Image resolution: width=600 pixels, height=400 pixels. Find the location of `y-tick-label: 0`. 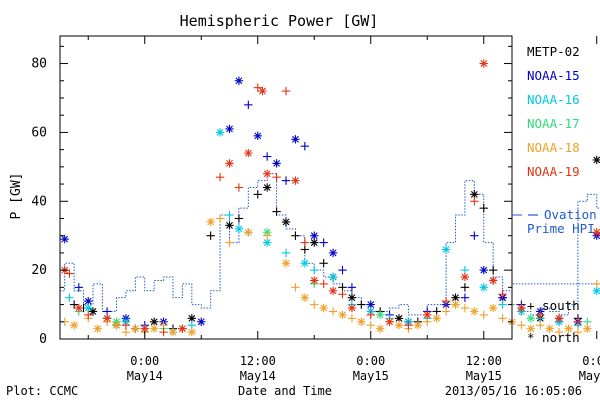

y-tick-label: 0 is located at coordinates (43, 339).